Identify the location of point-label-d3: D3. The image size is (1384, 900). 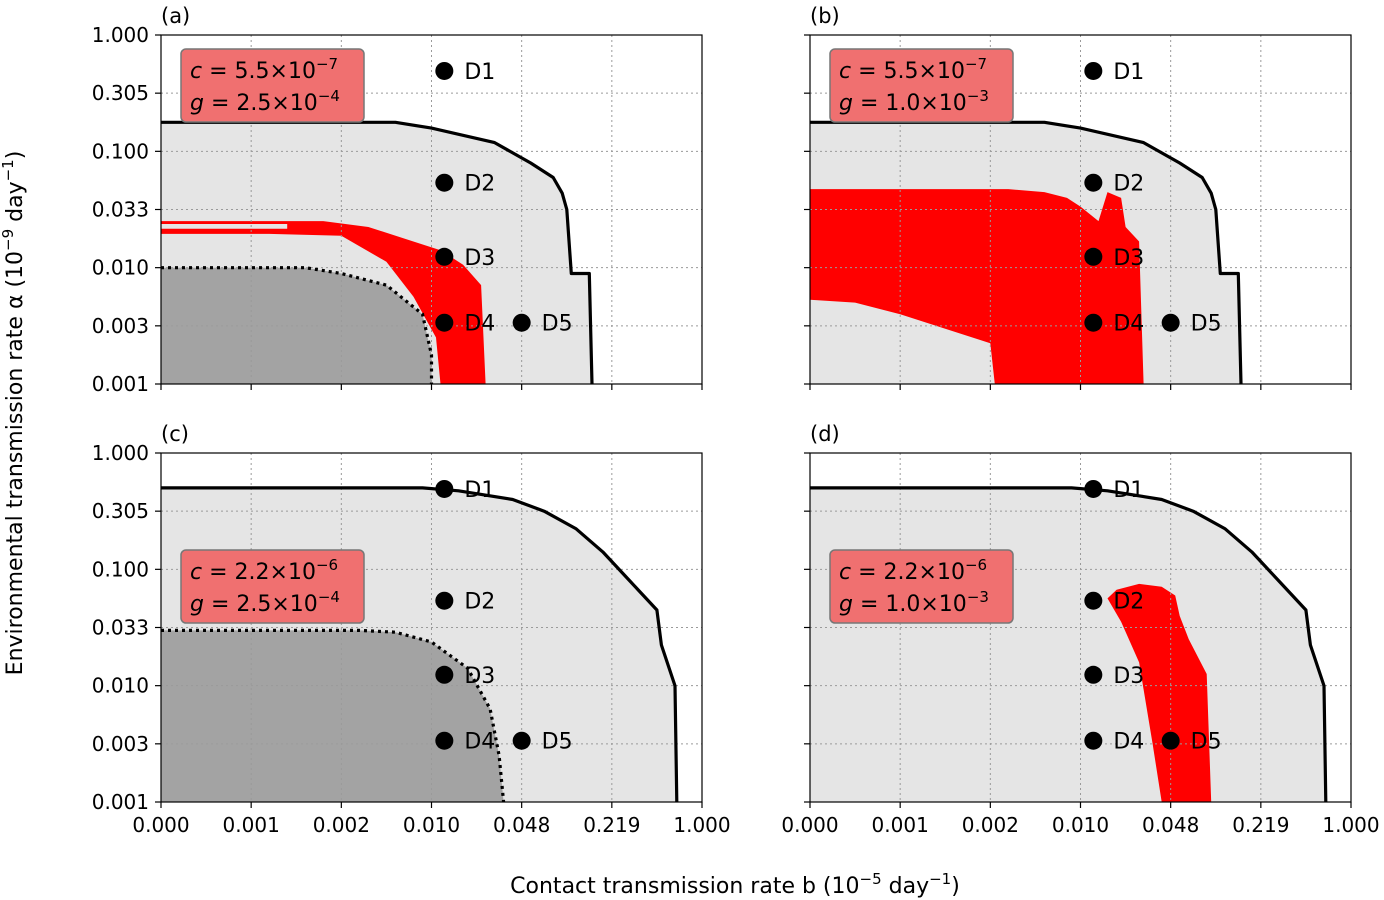
(1128, 258).